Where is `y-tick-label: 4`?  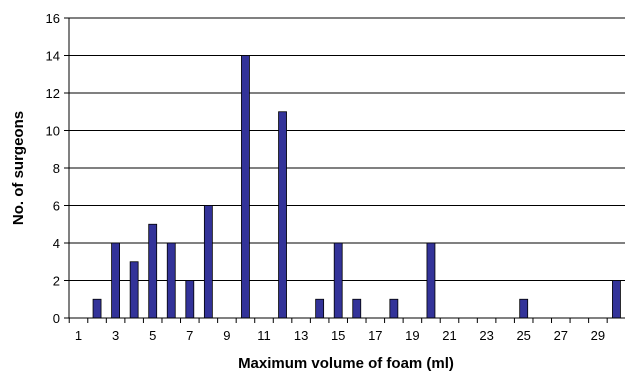 y-tick-label: 4 is located at coordinates (56, 243).